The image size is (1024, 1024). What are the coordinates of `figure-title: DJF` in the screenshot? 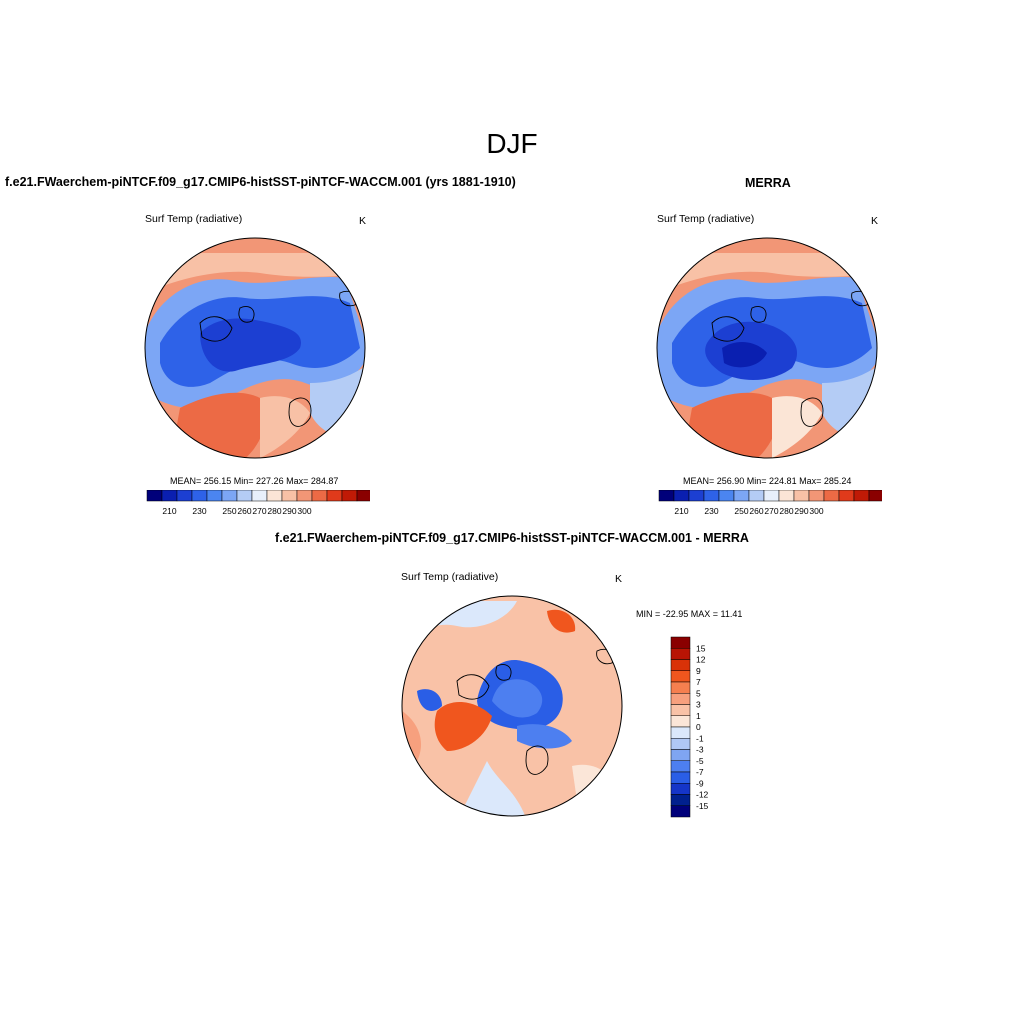 It's located at (512, 143).